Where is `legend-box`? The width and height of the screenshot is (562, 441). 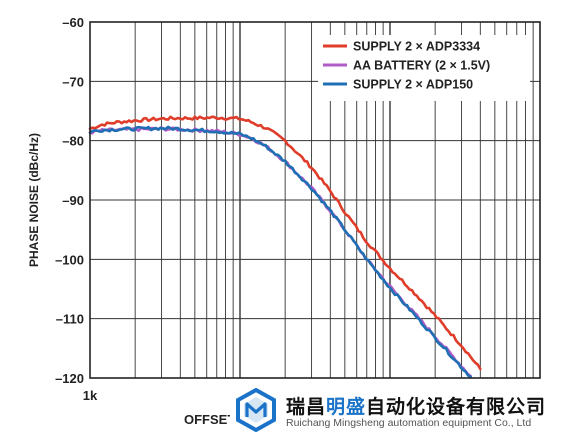
legend-box is located at coordinates (424, 68).